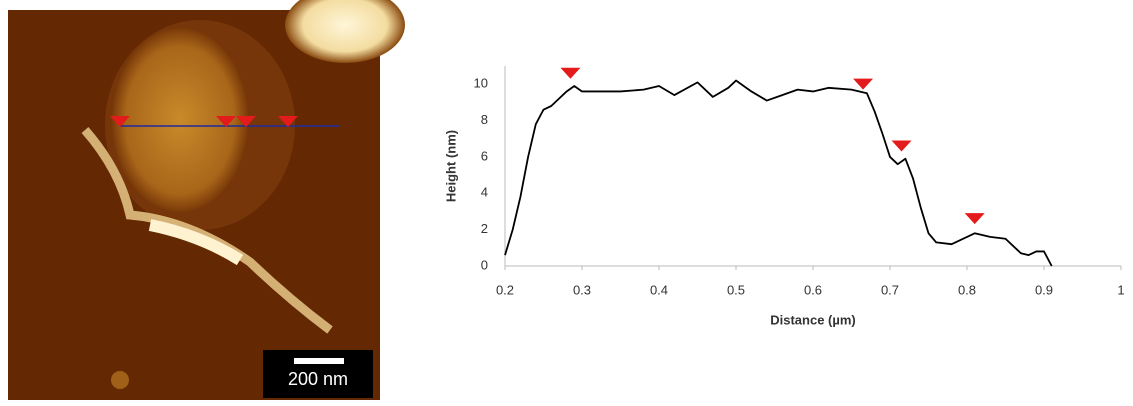 The image size is (1133, 406). I want to click on y-tick-label: 10, so click(481, 83).